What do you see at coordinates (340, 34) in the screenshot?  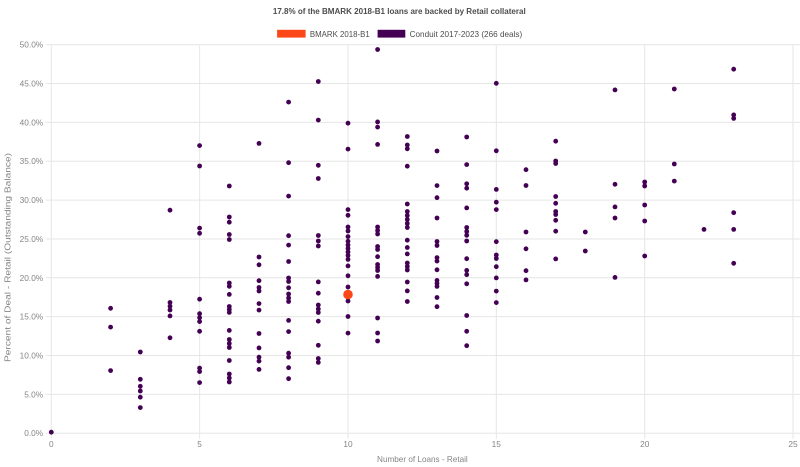 I see `svg-text: BMARK 2018-B1` at bounding box center [340, 34].